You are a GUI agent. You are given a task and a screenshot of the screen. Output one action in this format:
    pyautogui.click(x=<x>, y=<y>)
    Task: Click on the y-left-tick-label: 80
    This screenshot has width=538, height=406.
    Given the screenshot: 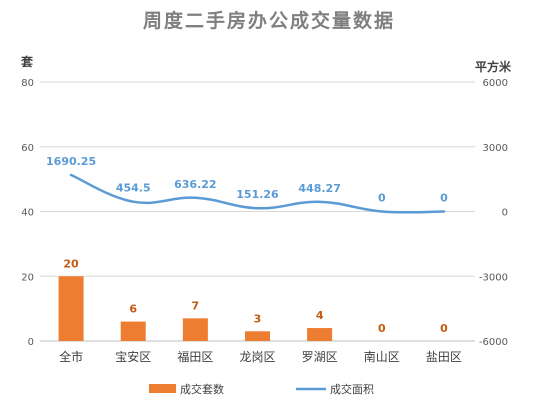 What is the action you would take?
    pyautogui.click(x=27, y=83)
    